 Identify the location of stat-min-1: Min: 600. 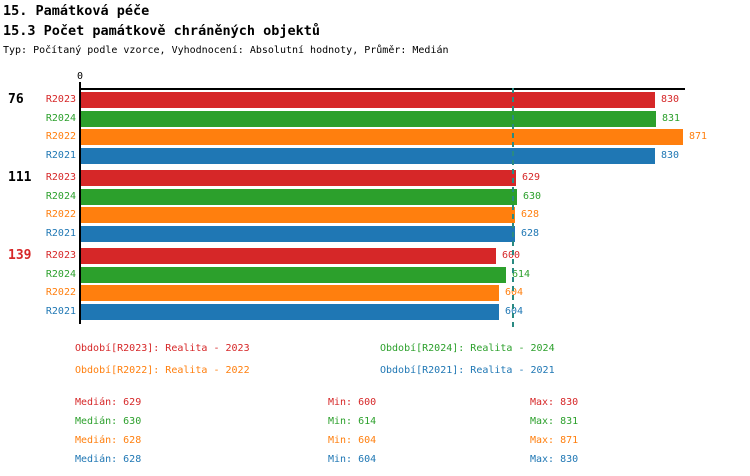
(352, 402).